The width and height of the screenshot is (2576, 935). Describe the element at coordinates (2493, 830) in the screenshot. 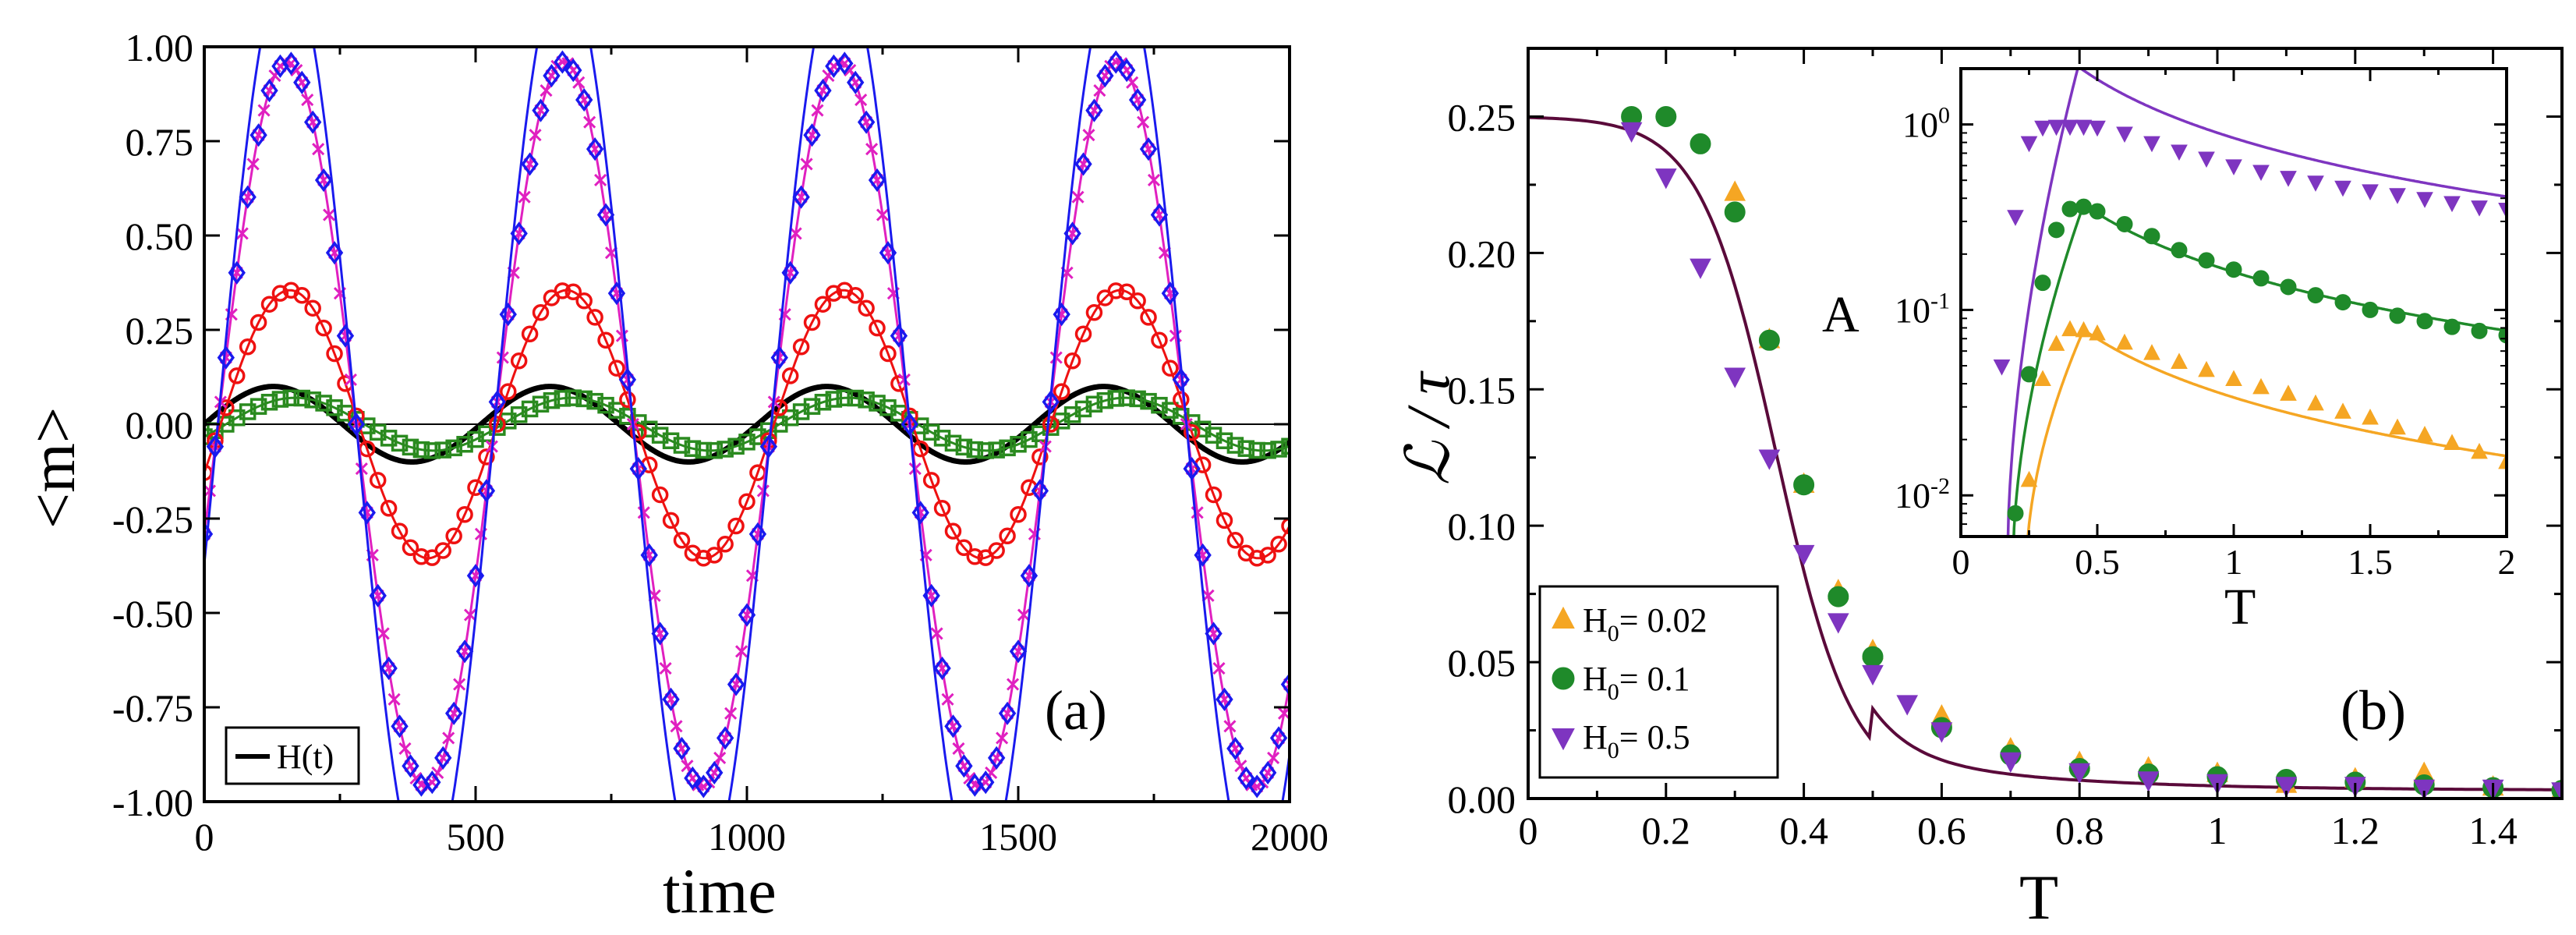

I see `x-tick-label: 1.4` at that location.